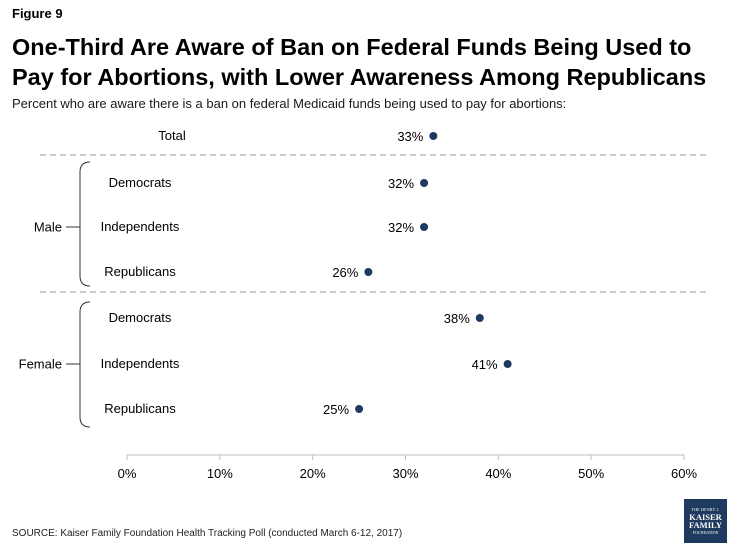 Image resolution: width=735 pixels, height=551 pixels. What do you see at coordinates (405, 473) in the screenshot?
I see `x-tick-label: 30%` at bounding box center [405, 473].